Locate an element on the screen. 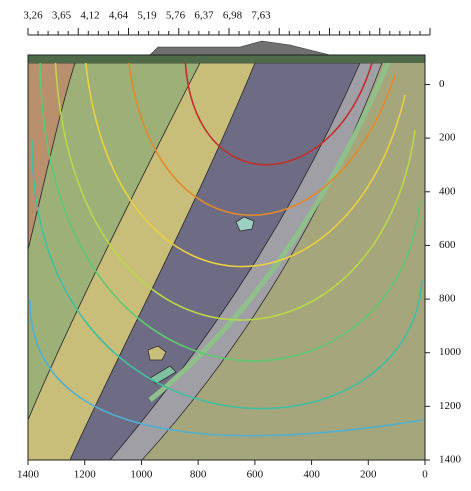  top-label: 4,12 is located at coordinates (89, 16).